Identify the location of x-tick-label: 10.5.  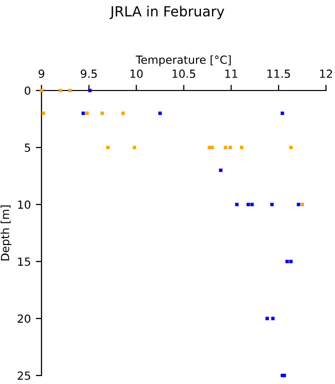
(184, 74).